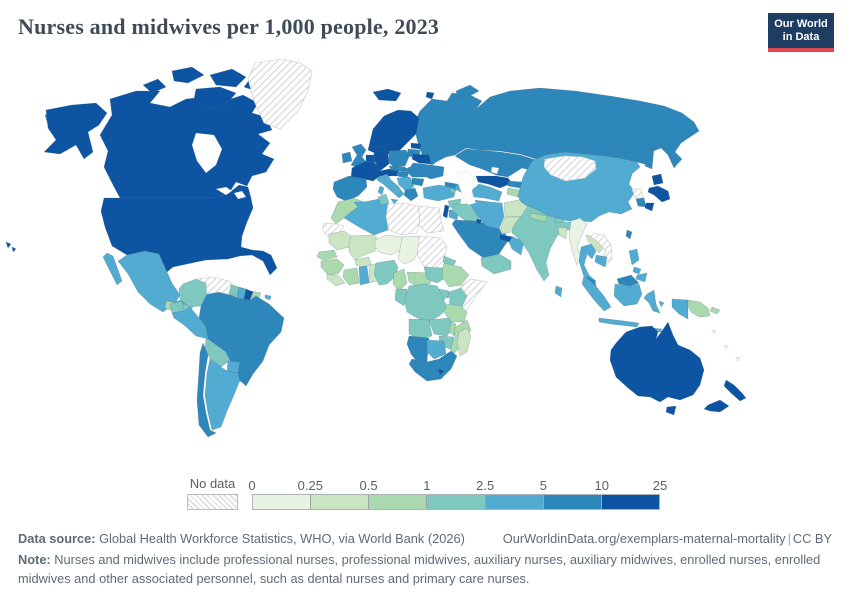 The image size is (850, 600). I want to click on country-poland, so click(399, 158).